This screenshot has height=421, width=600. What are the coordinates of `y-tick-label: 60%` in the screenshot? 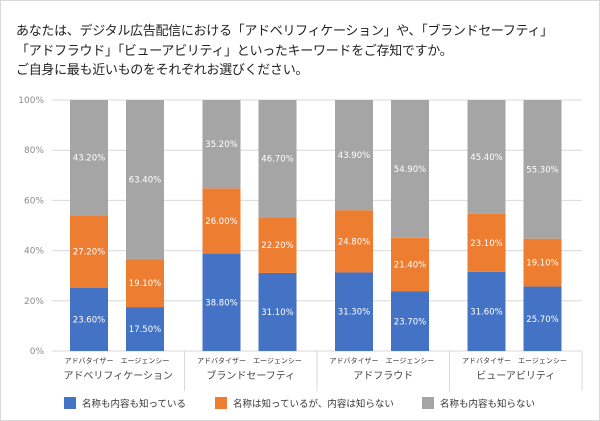 It's located at (34, 201).